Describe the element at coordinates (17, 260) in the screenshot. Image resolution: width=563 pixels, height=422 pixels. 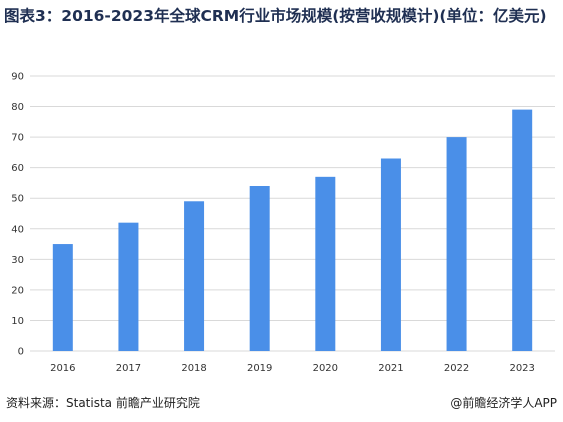
I see `y-tick-label: 30` at that location.